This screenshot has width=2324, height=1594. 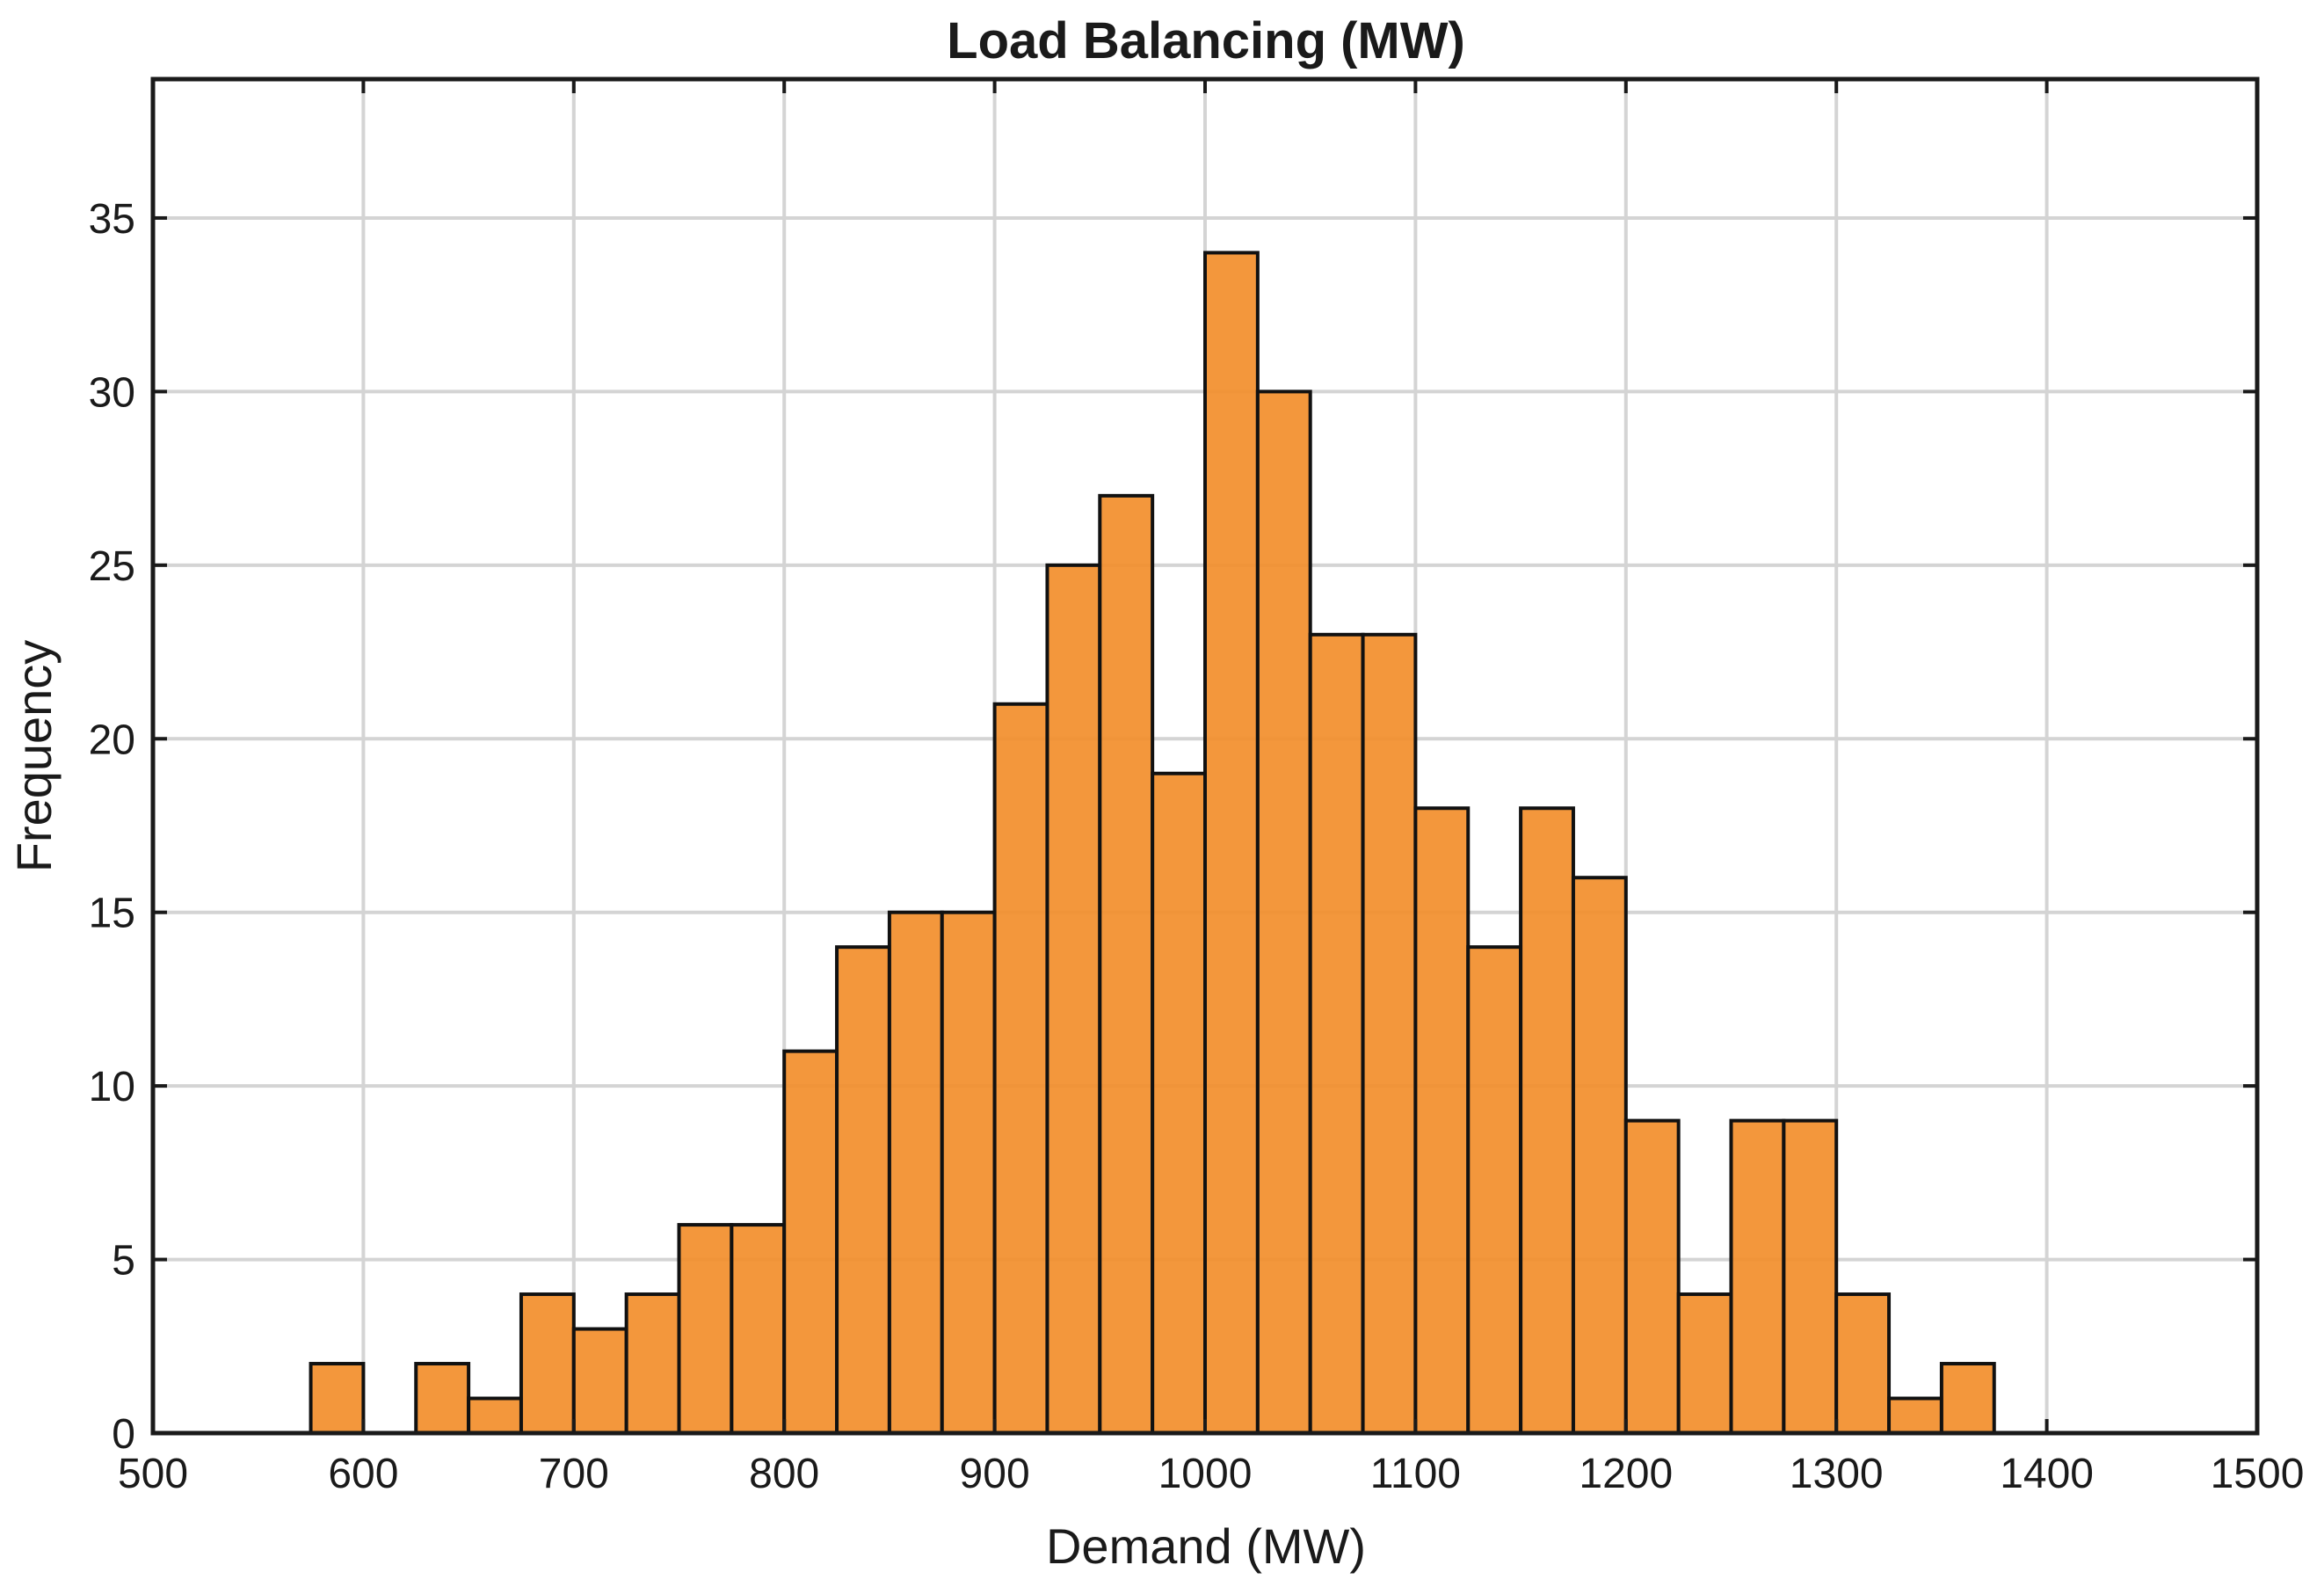 What do you see at coordinates (2047, 1474) in the screenshot?
I see `x-tick-label: 1400` at bounding box center [2047, 1474].